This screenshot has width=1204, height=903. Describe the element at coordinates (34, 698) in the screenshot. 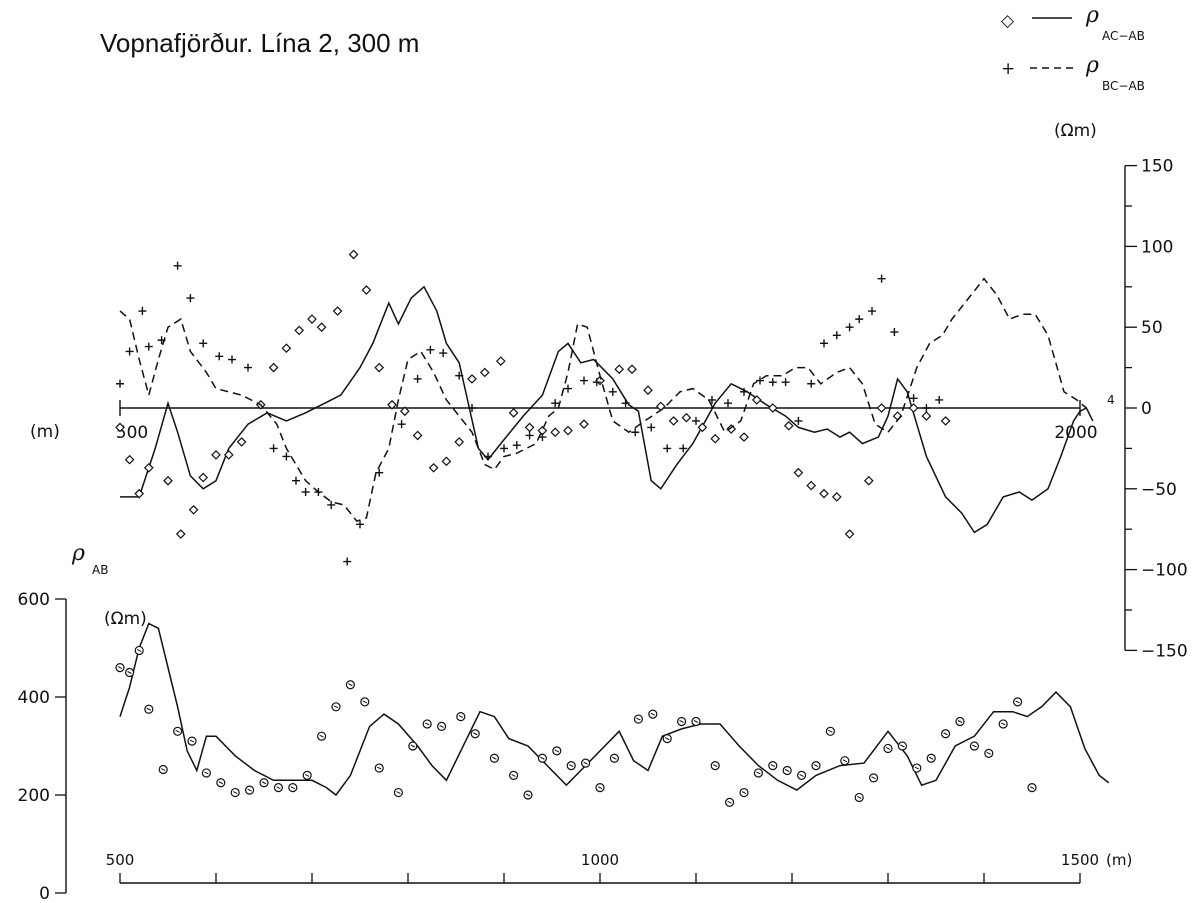

I see `bottom-y-tick-label: 400` at that location.